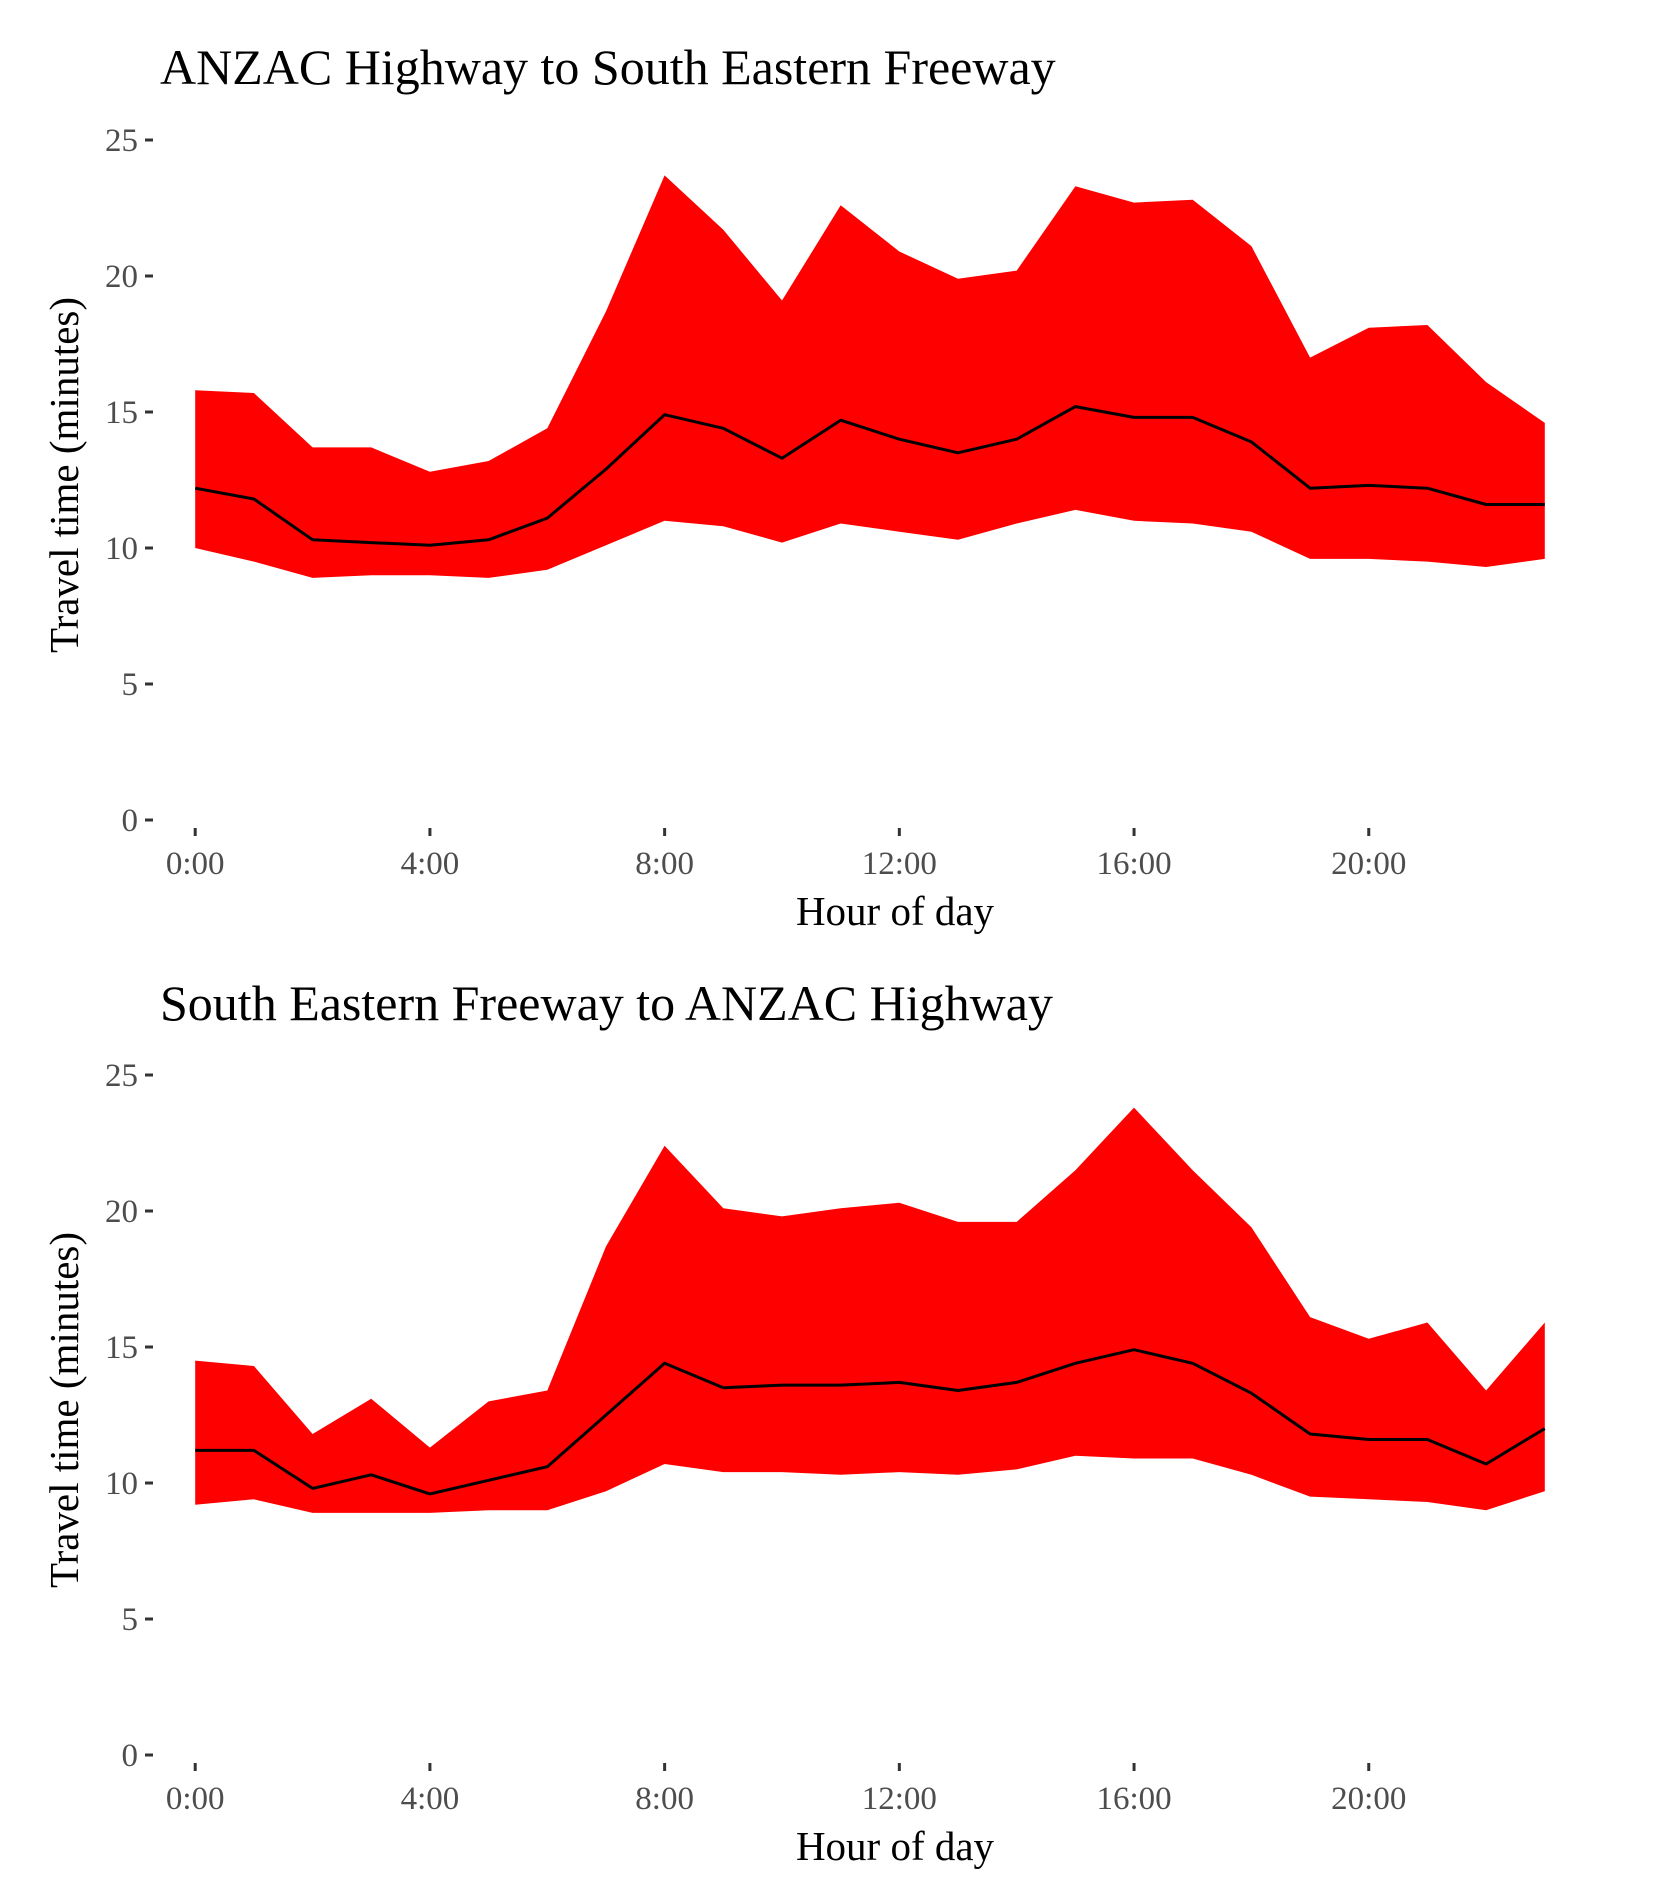 This screenshot has width=1653, height=1889. I want to click on chart-title: ANZAC Highway to South Eastern Freeway, so click(608, 67).